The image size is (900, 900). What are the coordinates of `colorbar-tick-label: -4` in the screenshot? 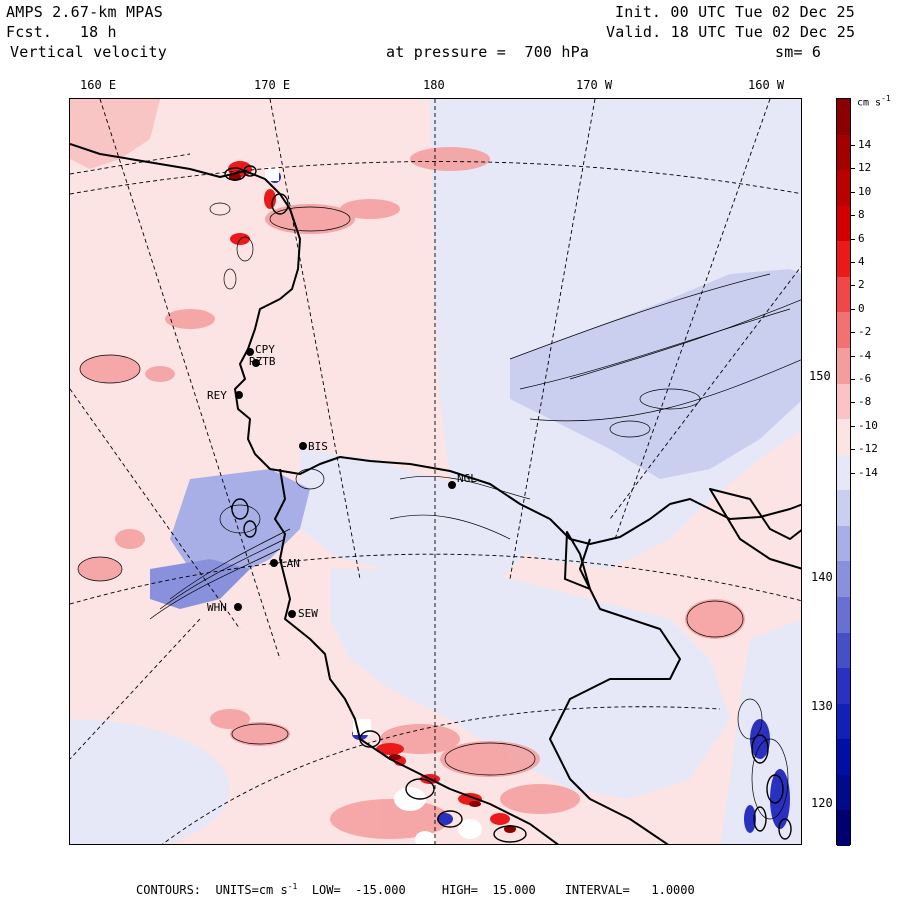 It's located at (865, 355).